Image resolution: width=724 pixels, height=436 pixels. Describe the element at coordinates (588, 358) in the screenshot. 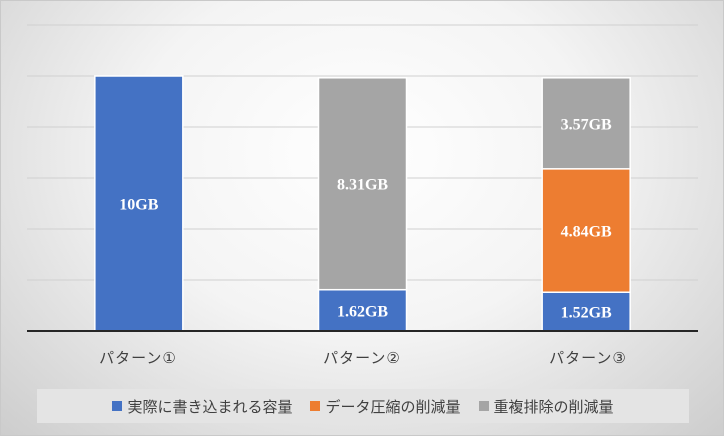

I see `category-label-3: パターン③` at that location.